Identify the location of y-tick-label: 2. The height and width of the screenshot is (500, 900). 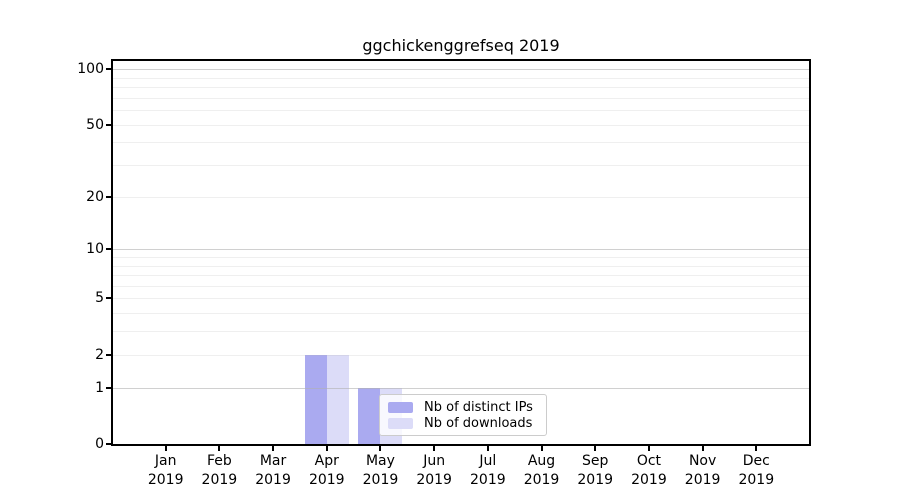
(99, 354).